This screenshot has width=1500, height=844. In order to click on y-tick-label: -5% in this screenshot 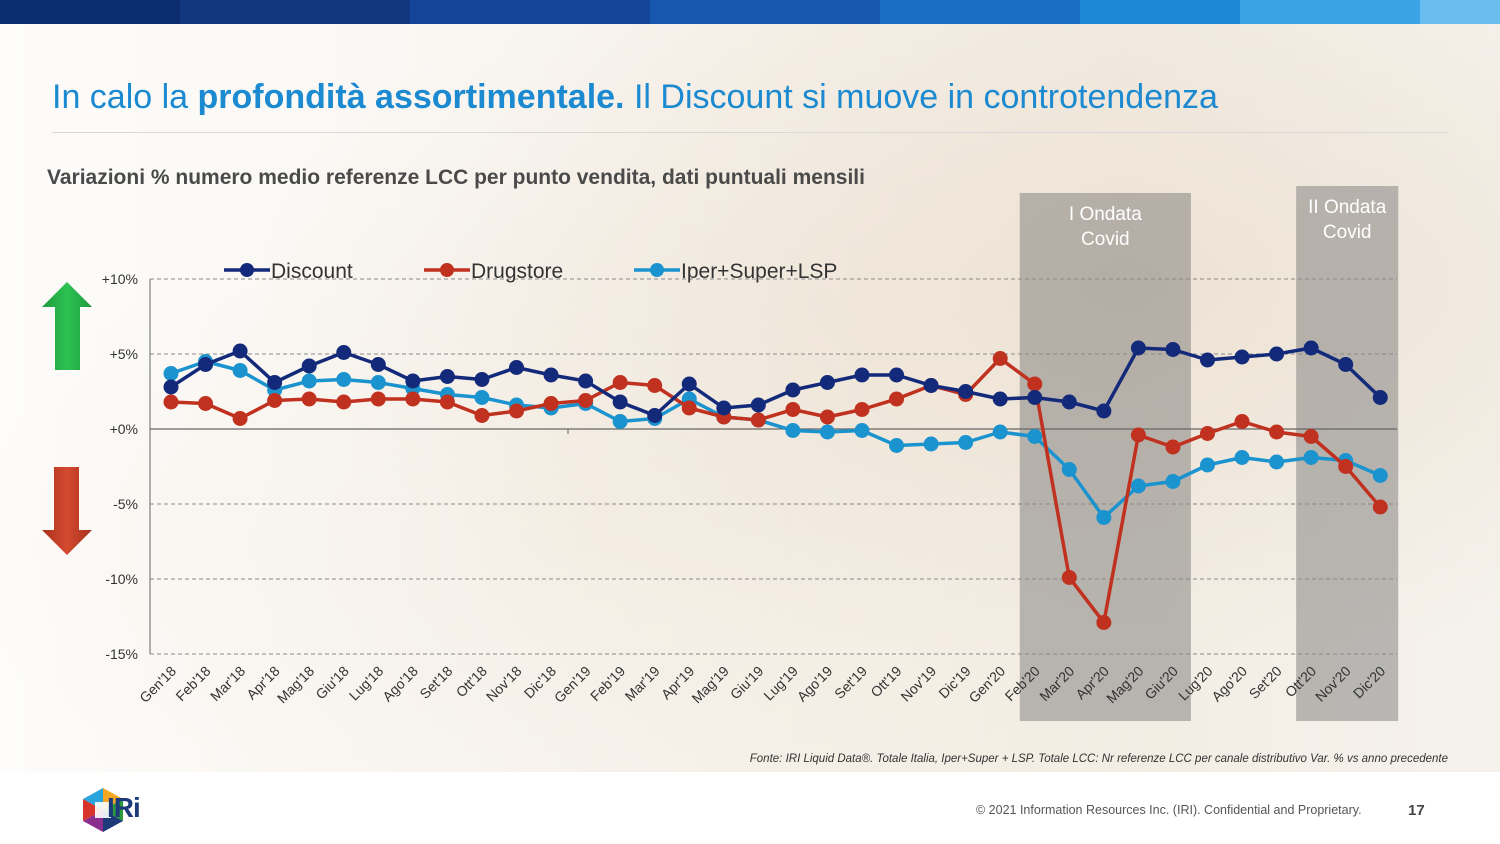, I will do `click(125, 504)`.